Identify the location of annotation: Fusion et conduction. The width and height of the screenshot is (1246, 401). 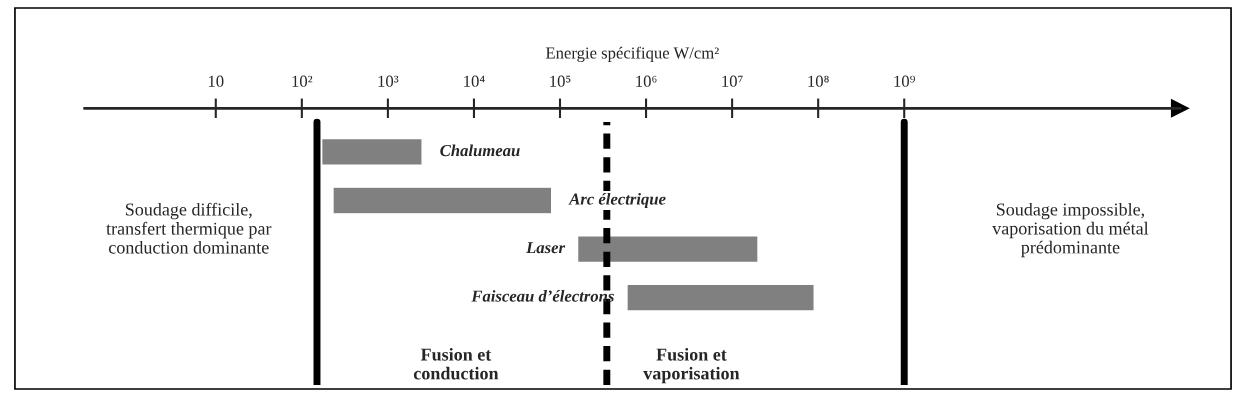
(456, 363).